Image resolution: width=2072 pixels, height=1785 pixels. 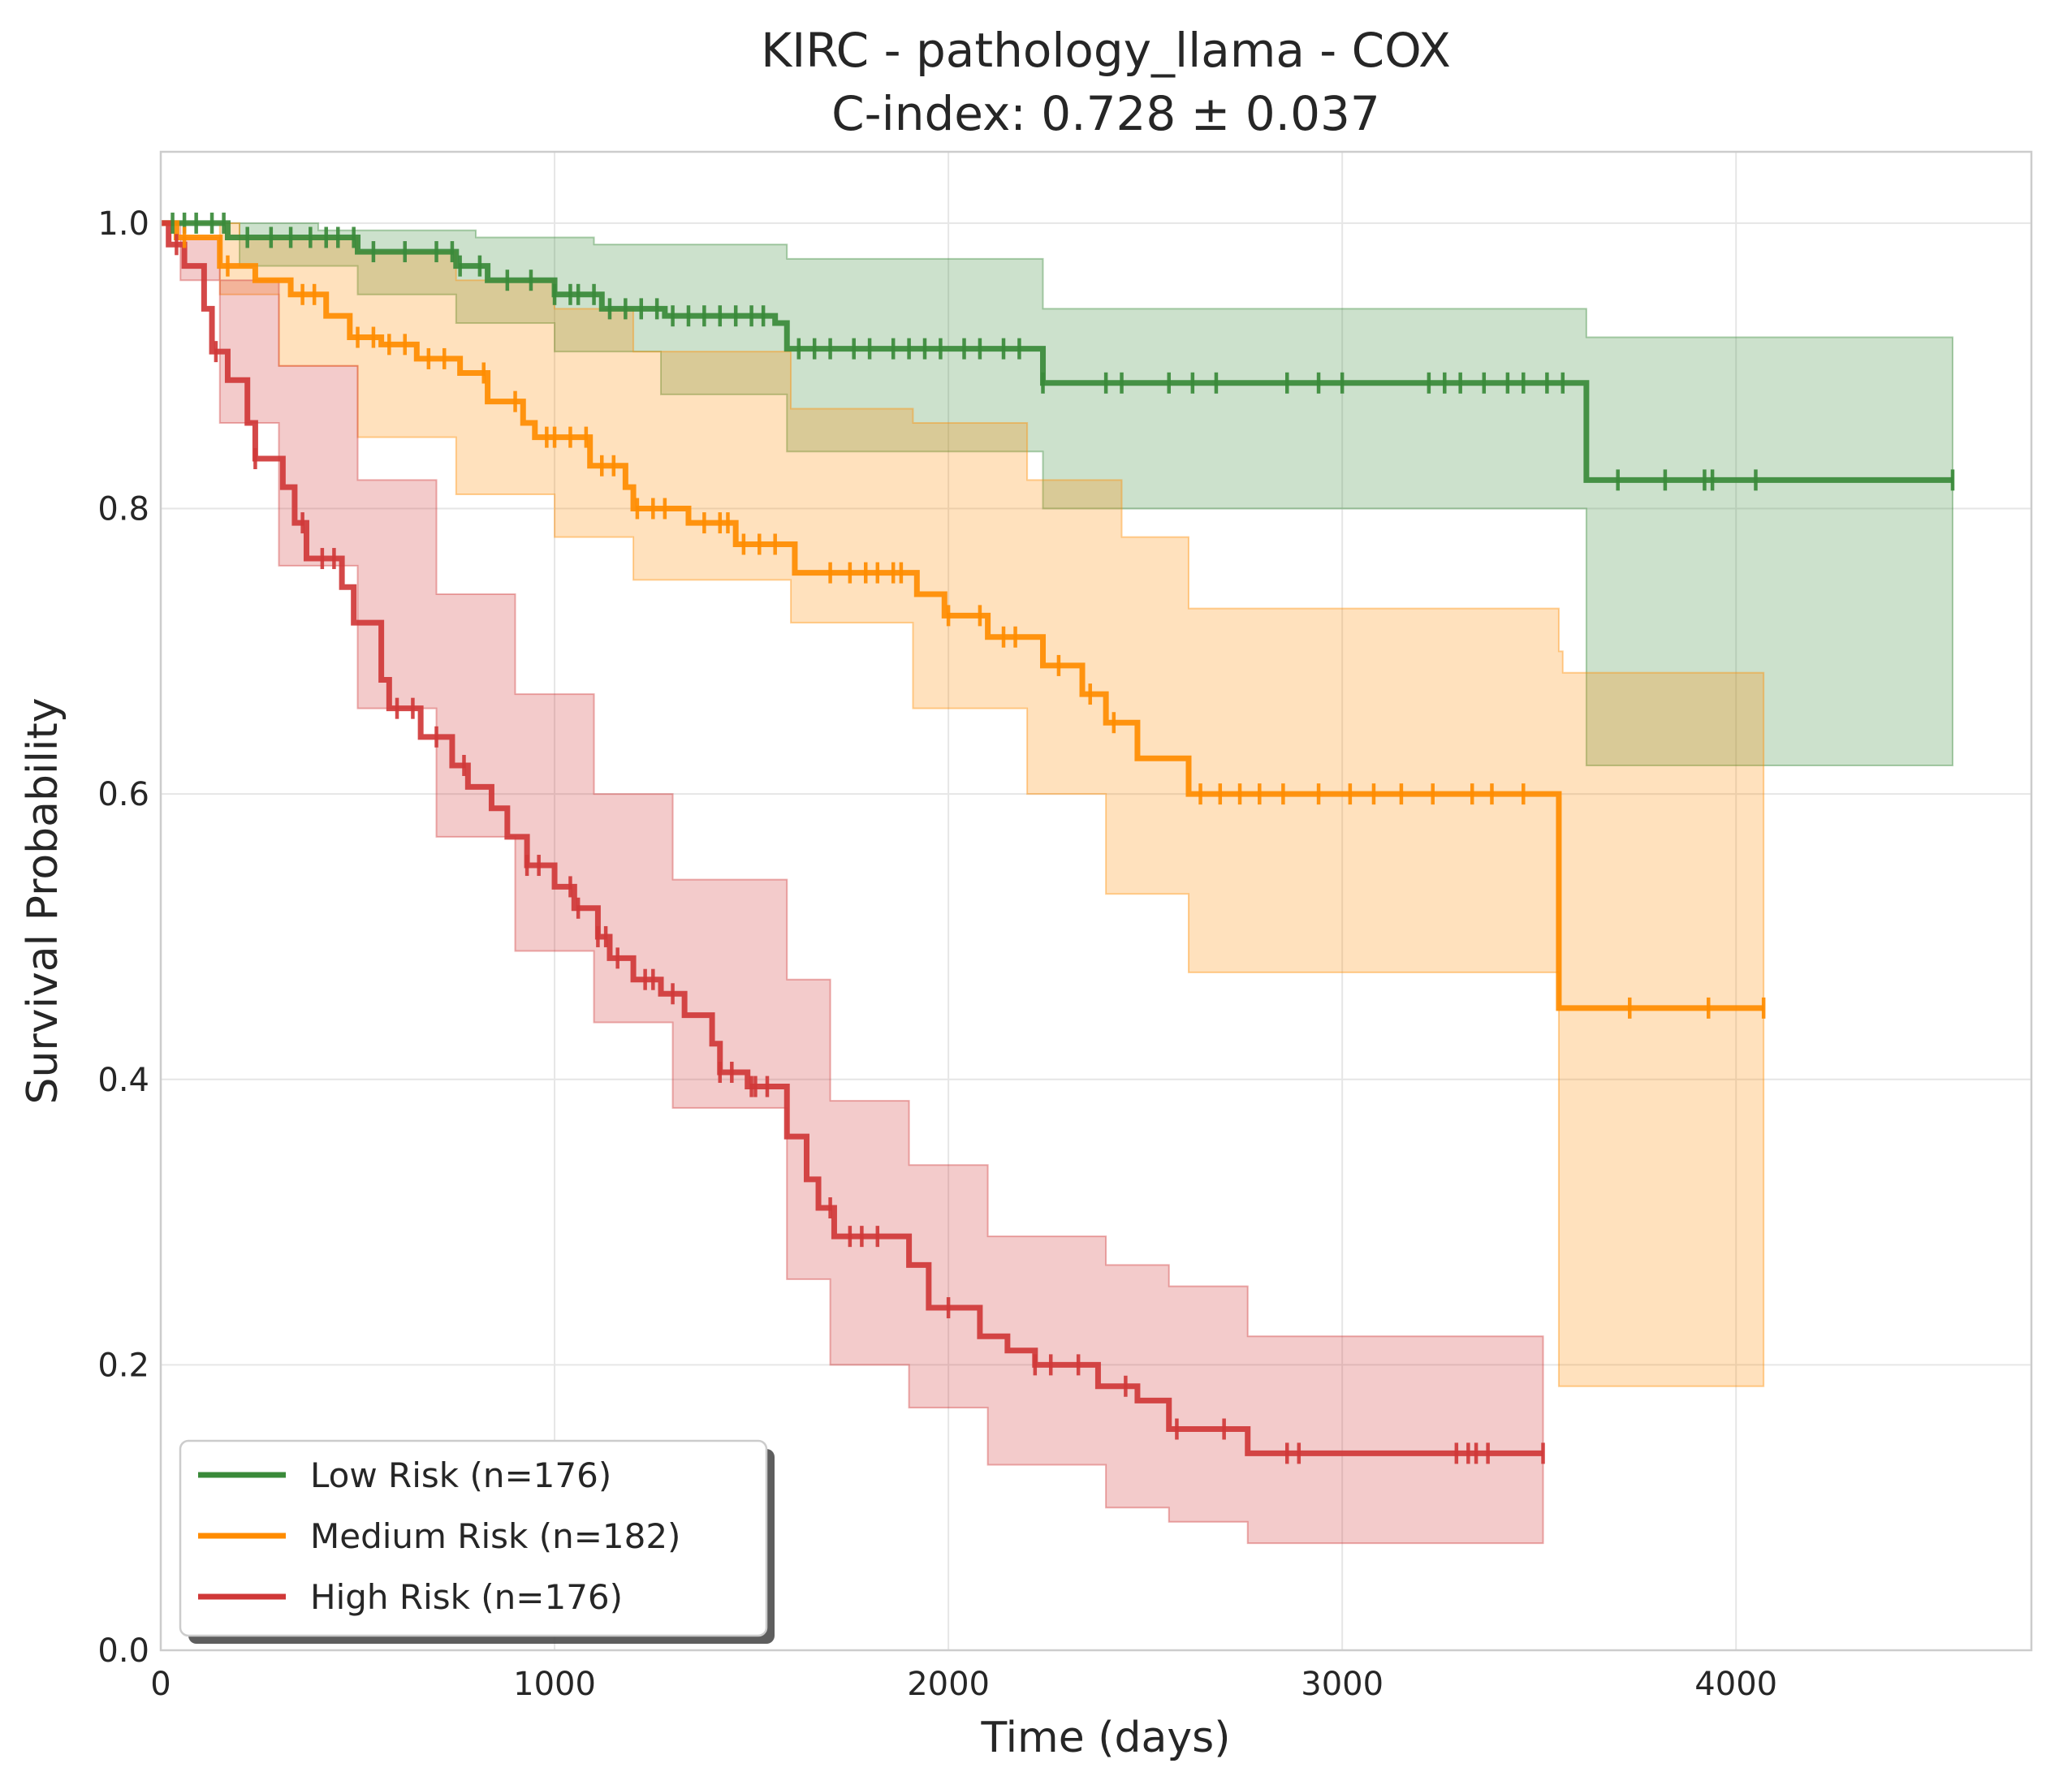 What do you see at coordinates (123, 510) in the screenshot?
I see `y-tick-label: 0.8` at bounding box center [123, 510].